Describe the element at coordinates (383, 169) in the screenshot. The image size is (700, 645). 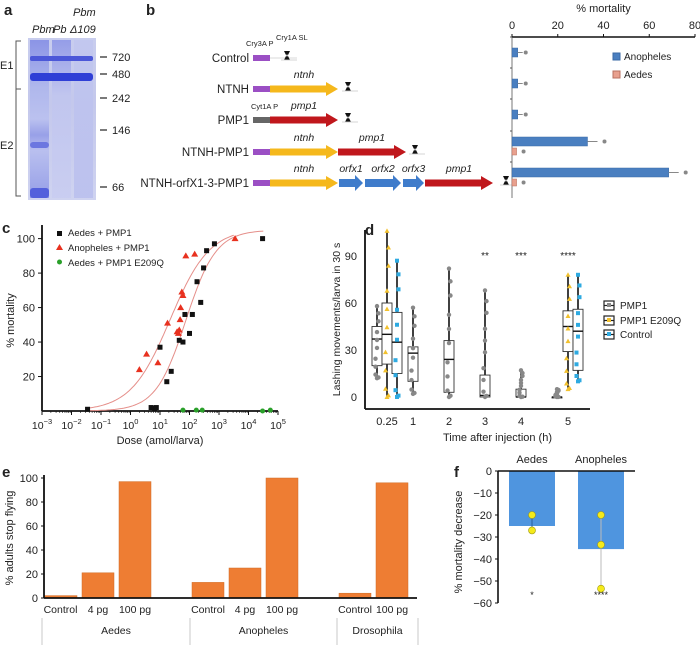
I see `gene-label: orfx2` at that location.